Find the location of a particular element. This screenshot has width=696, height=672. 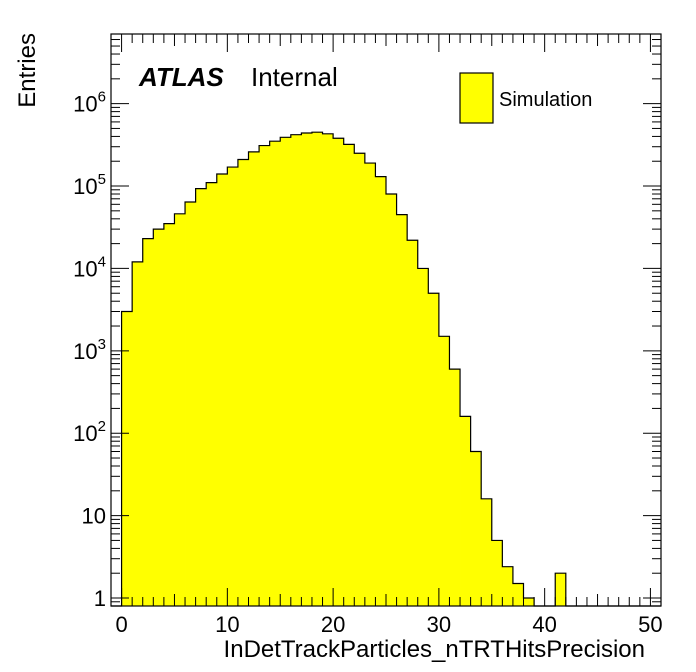

y-tick-label: 10² is located at coordinates (89, 432).